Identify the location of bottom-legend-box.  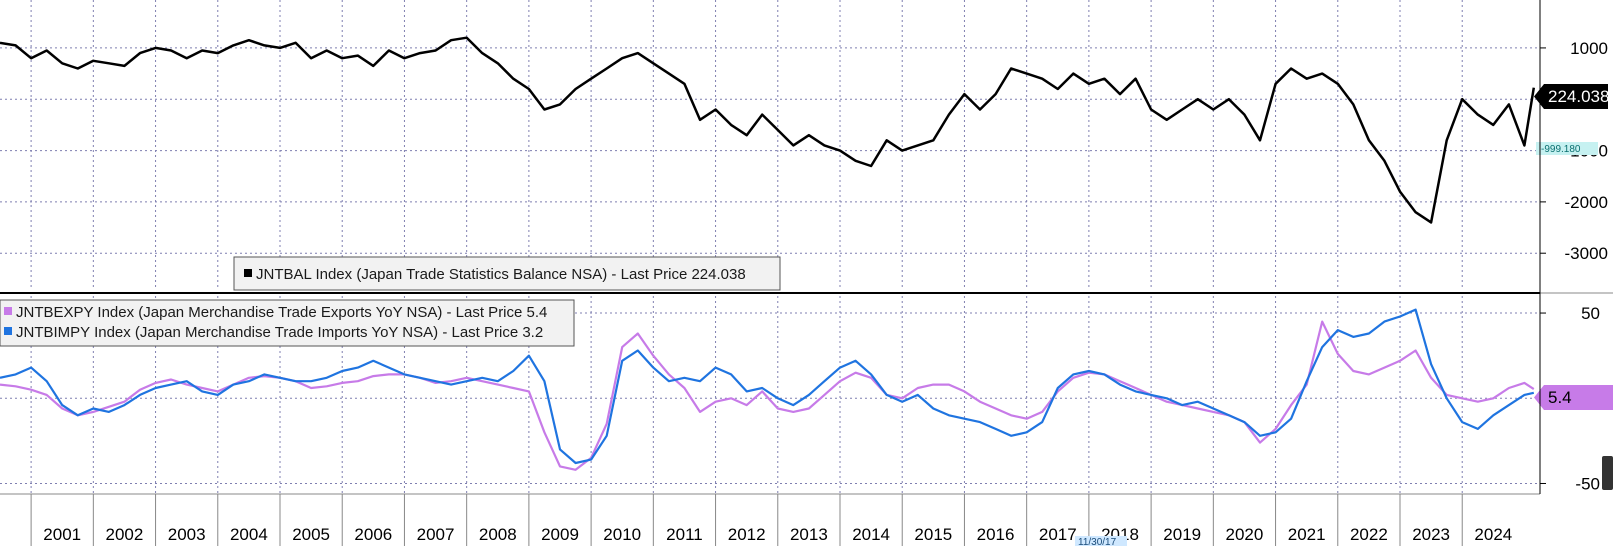
(287, 323).